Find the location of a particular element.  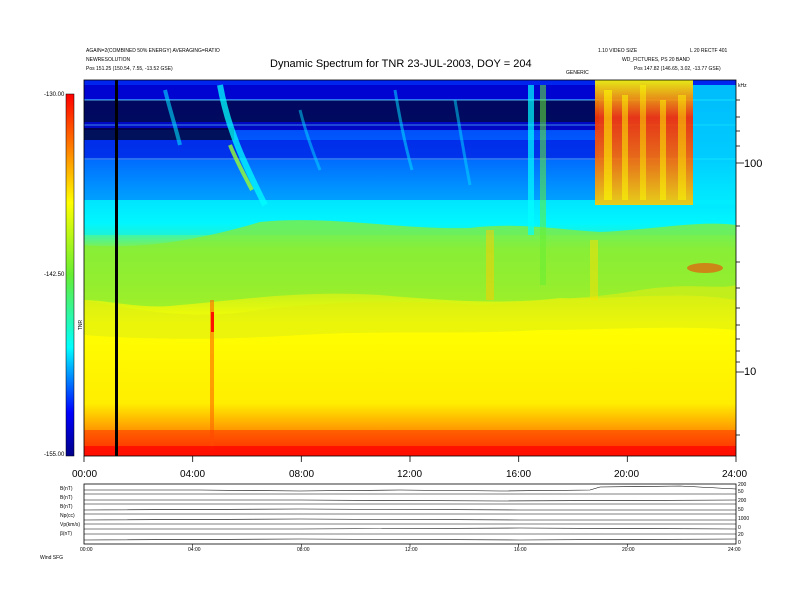

time-tick-label-3: 12:00 is located at coordinates (410, 474).